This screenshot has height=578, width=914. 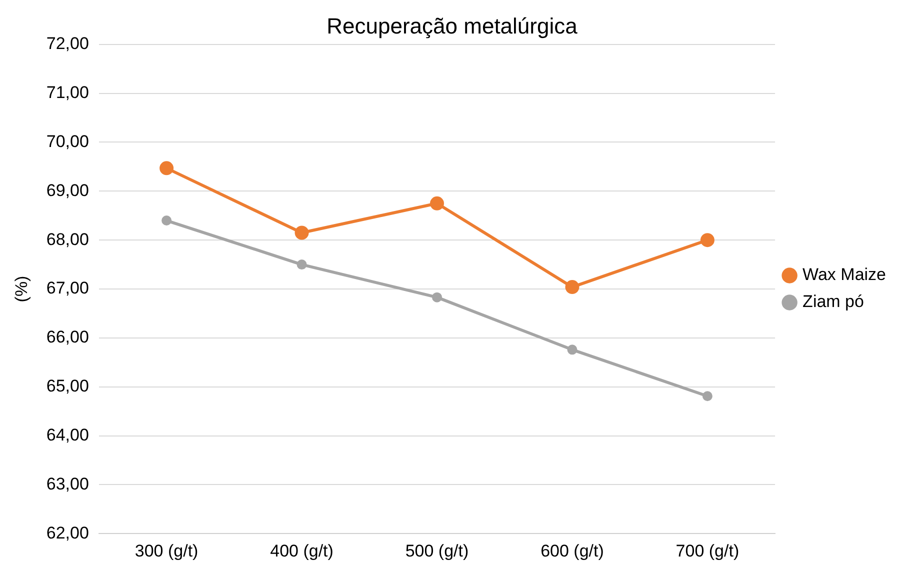 What do you see at coordinates (67, 141) in the screenshot?
I see `y-tick-label: 70,00` at bounding box center [67, 141].